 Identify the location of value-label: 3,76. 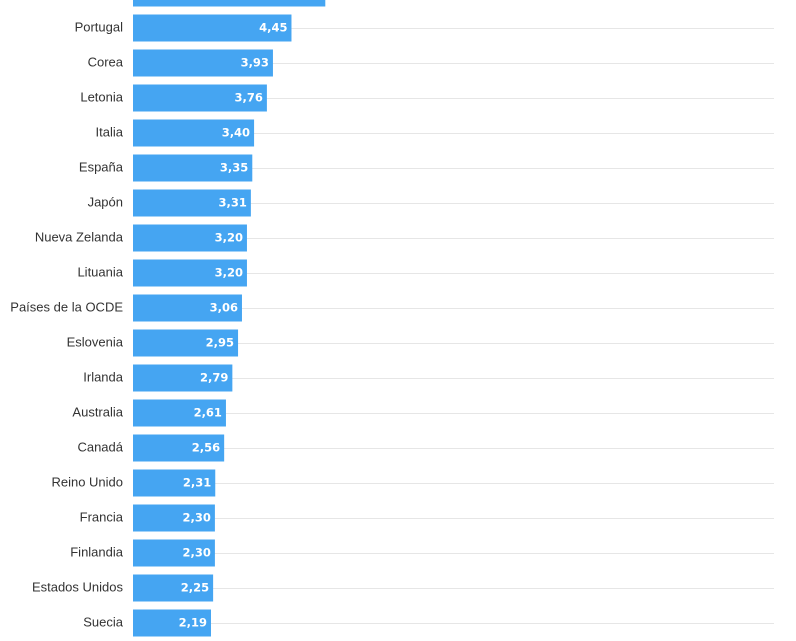
(249, 98).